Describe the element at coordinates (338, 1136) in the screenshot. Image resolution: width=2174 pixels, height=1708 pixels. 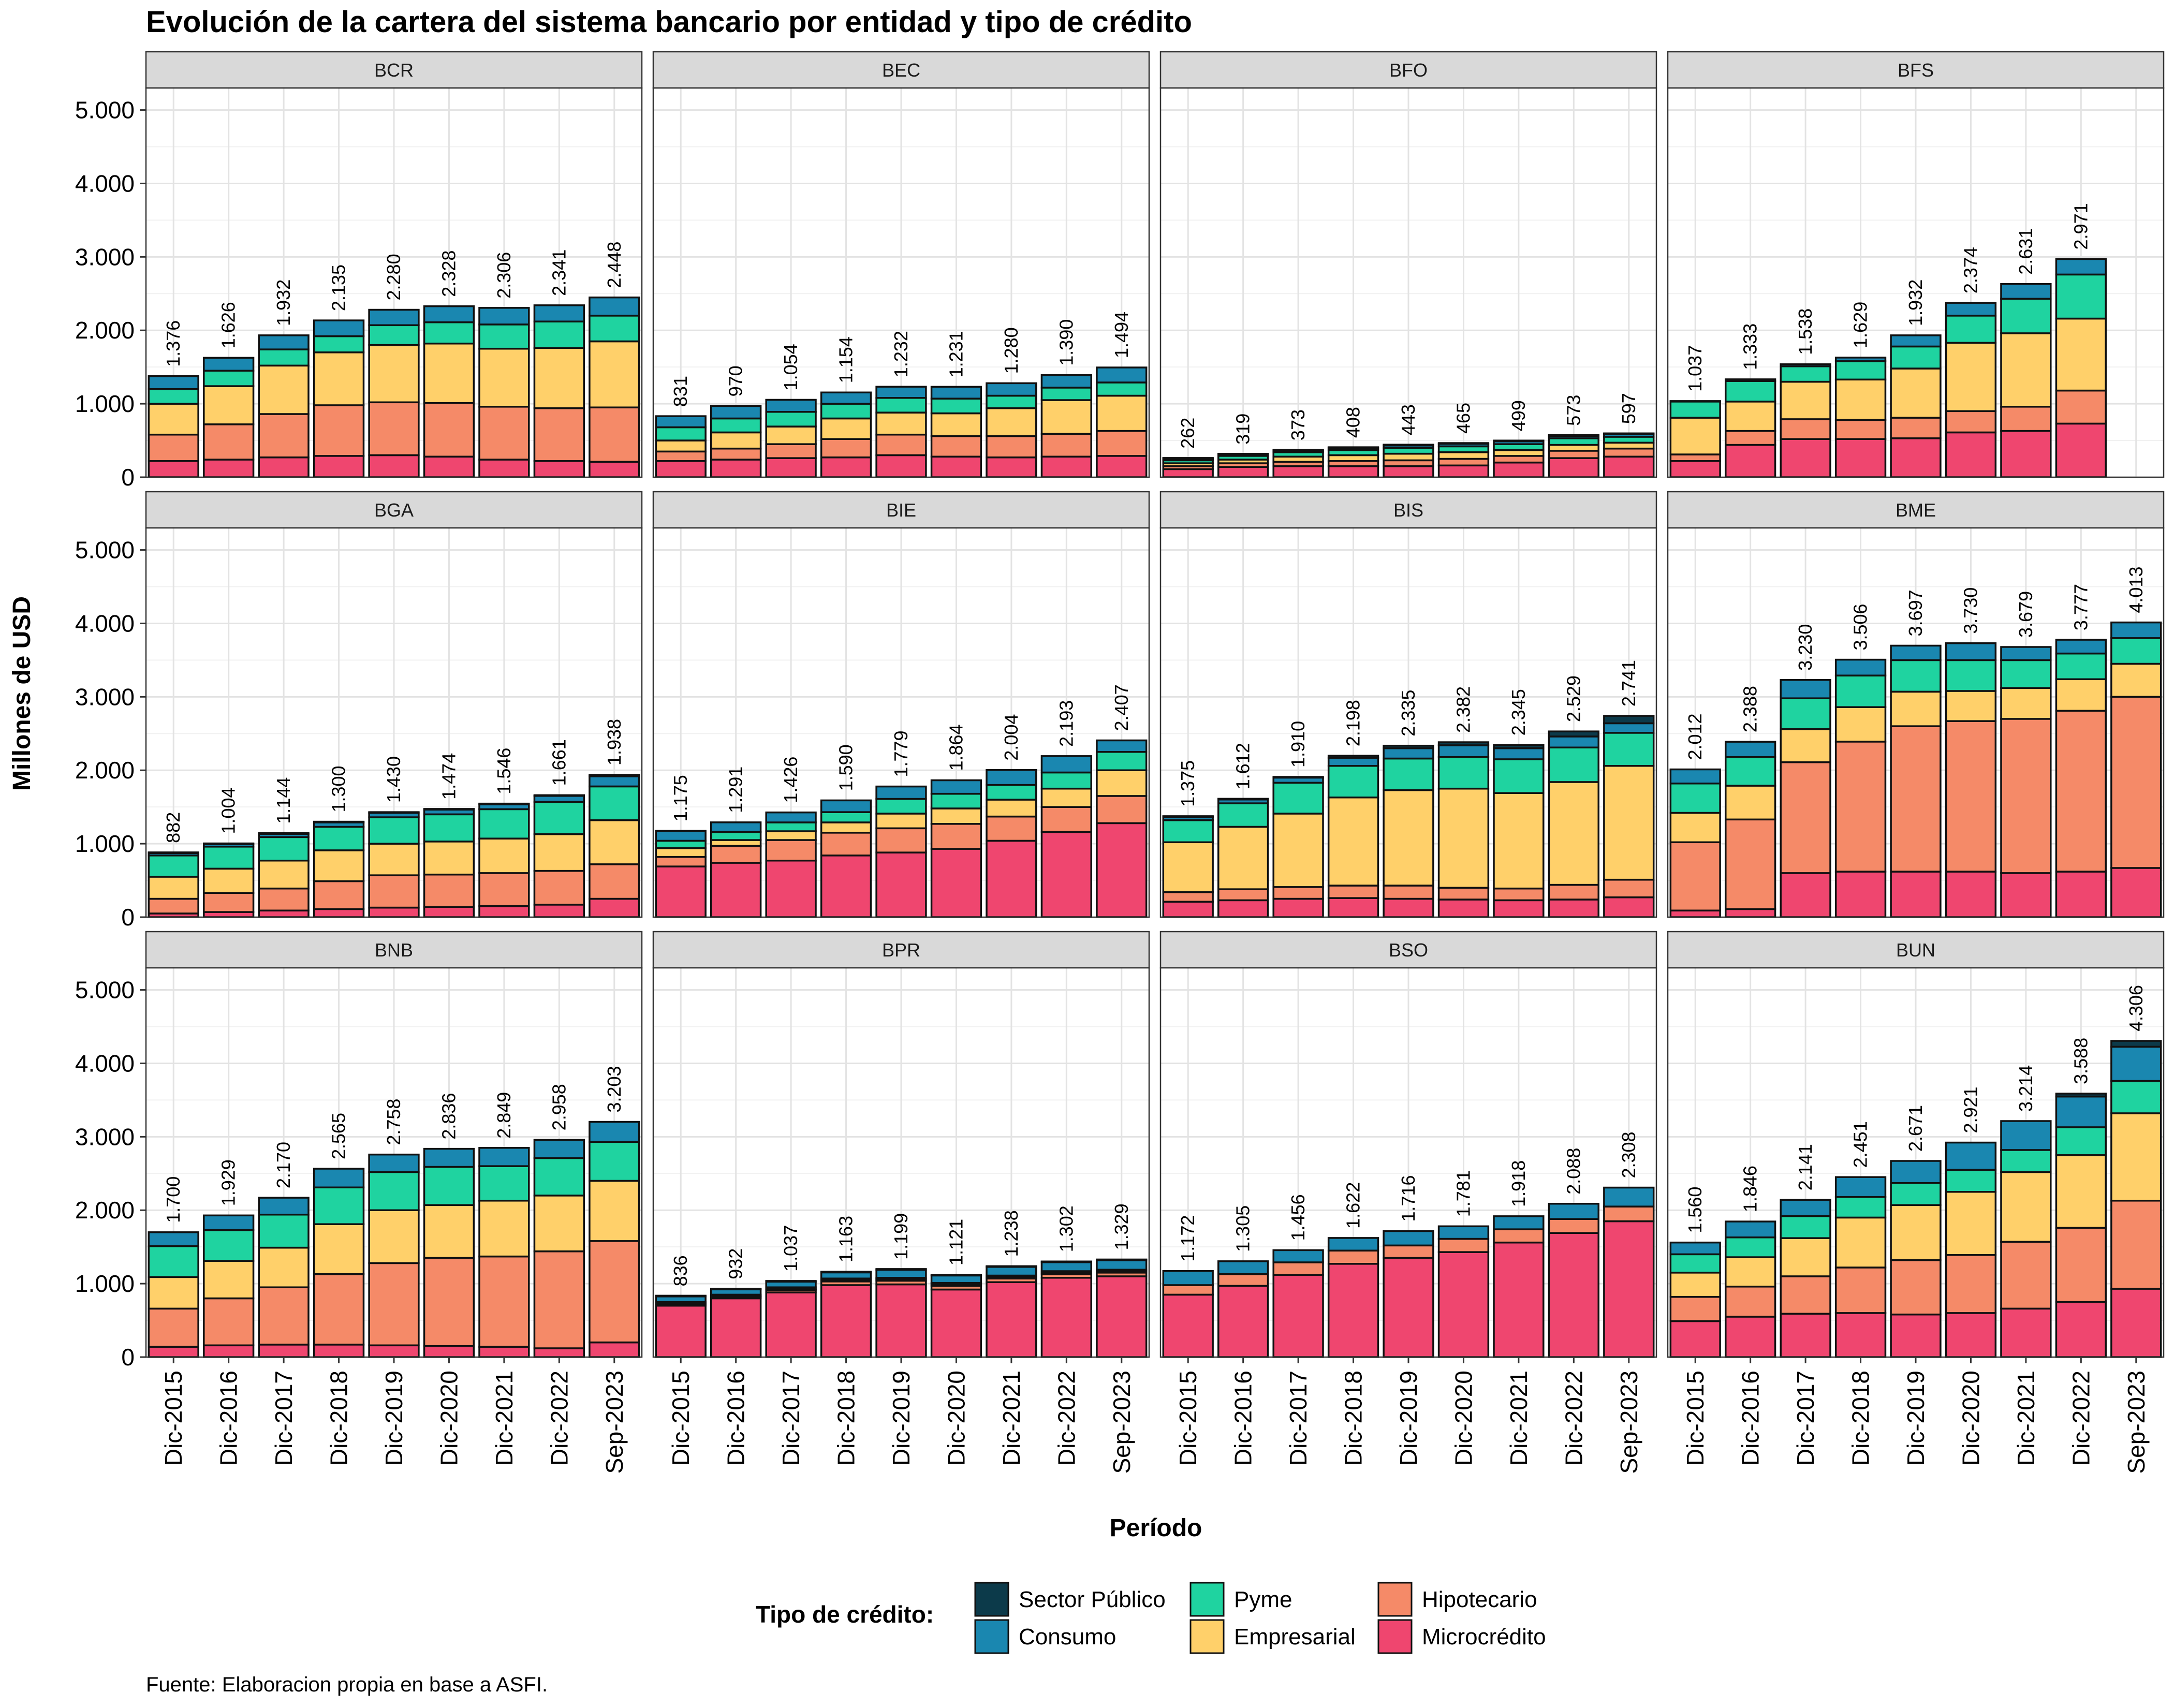
I see `total-data-label: 2.565` at that location.